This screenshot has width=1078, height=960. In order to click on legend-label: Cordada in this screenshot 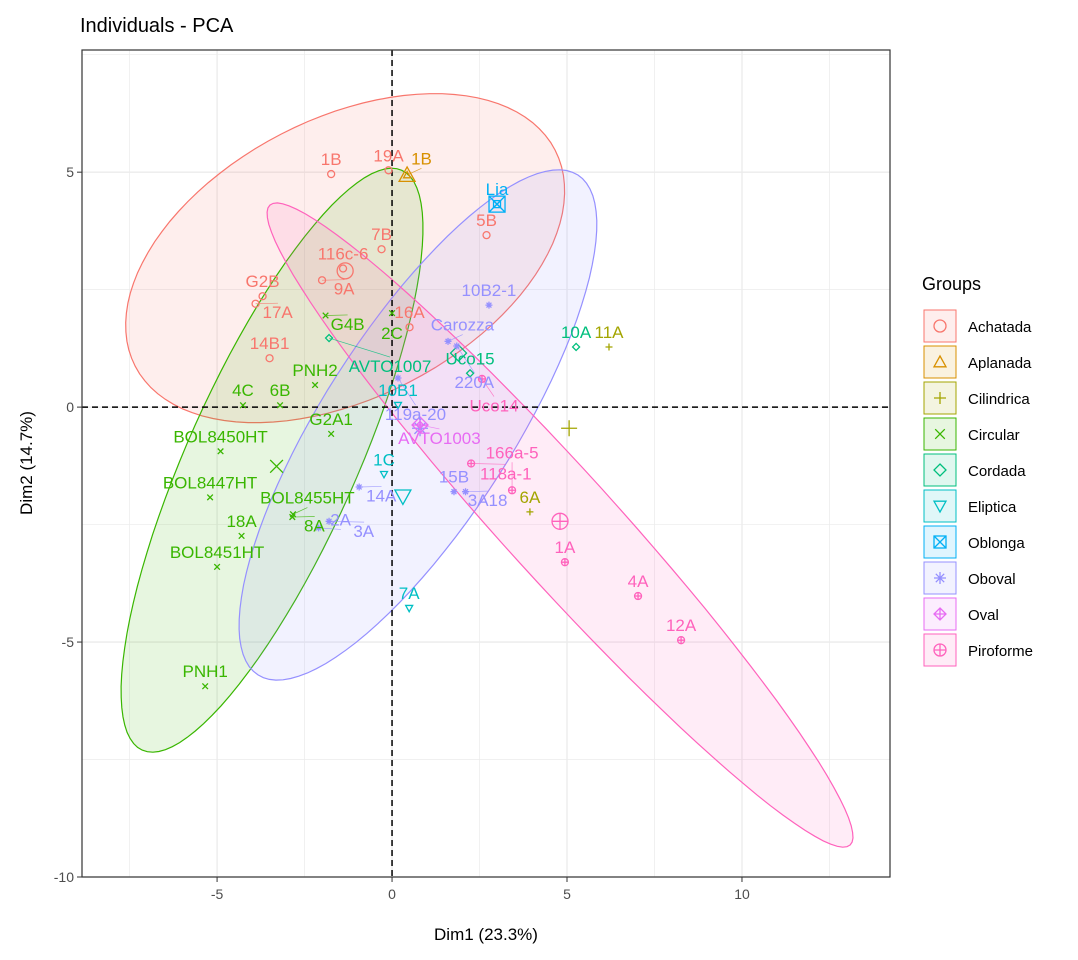, I will do `click(997, 471)`.